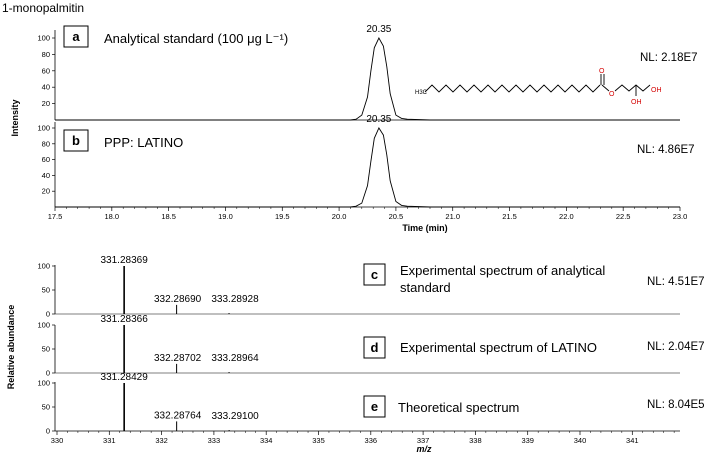 The height and width of the screenshot is (456, 709). What do you see at coordinates (161, 440) in the screenshot?
I see `x-tick-label: 332` at bounding box center [161, 440].